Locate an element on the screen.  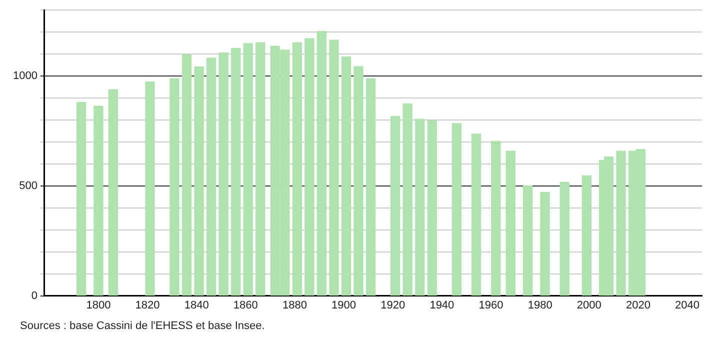
x-tick-label: 1800 is located at coordinates (98, 305).